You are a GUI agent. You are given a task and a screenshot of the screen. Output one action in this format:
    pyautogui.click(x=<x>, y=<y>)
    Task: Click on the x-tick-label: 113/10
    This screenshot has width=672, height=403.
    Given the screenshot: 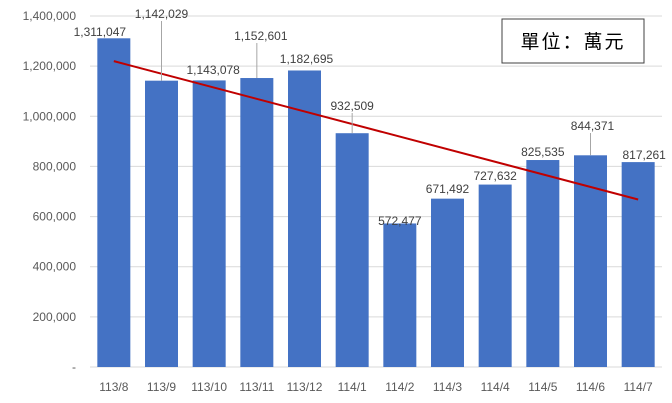 What is the action you would take?
    pyautogui.click(x=209, y=387)
    